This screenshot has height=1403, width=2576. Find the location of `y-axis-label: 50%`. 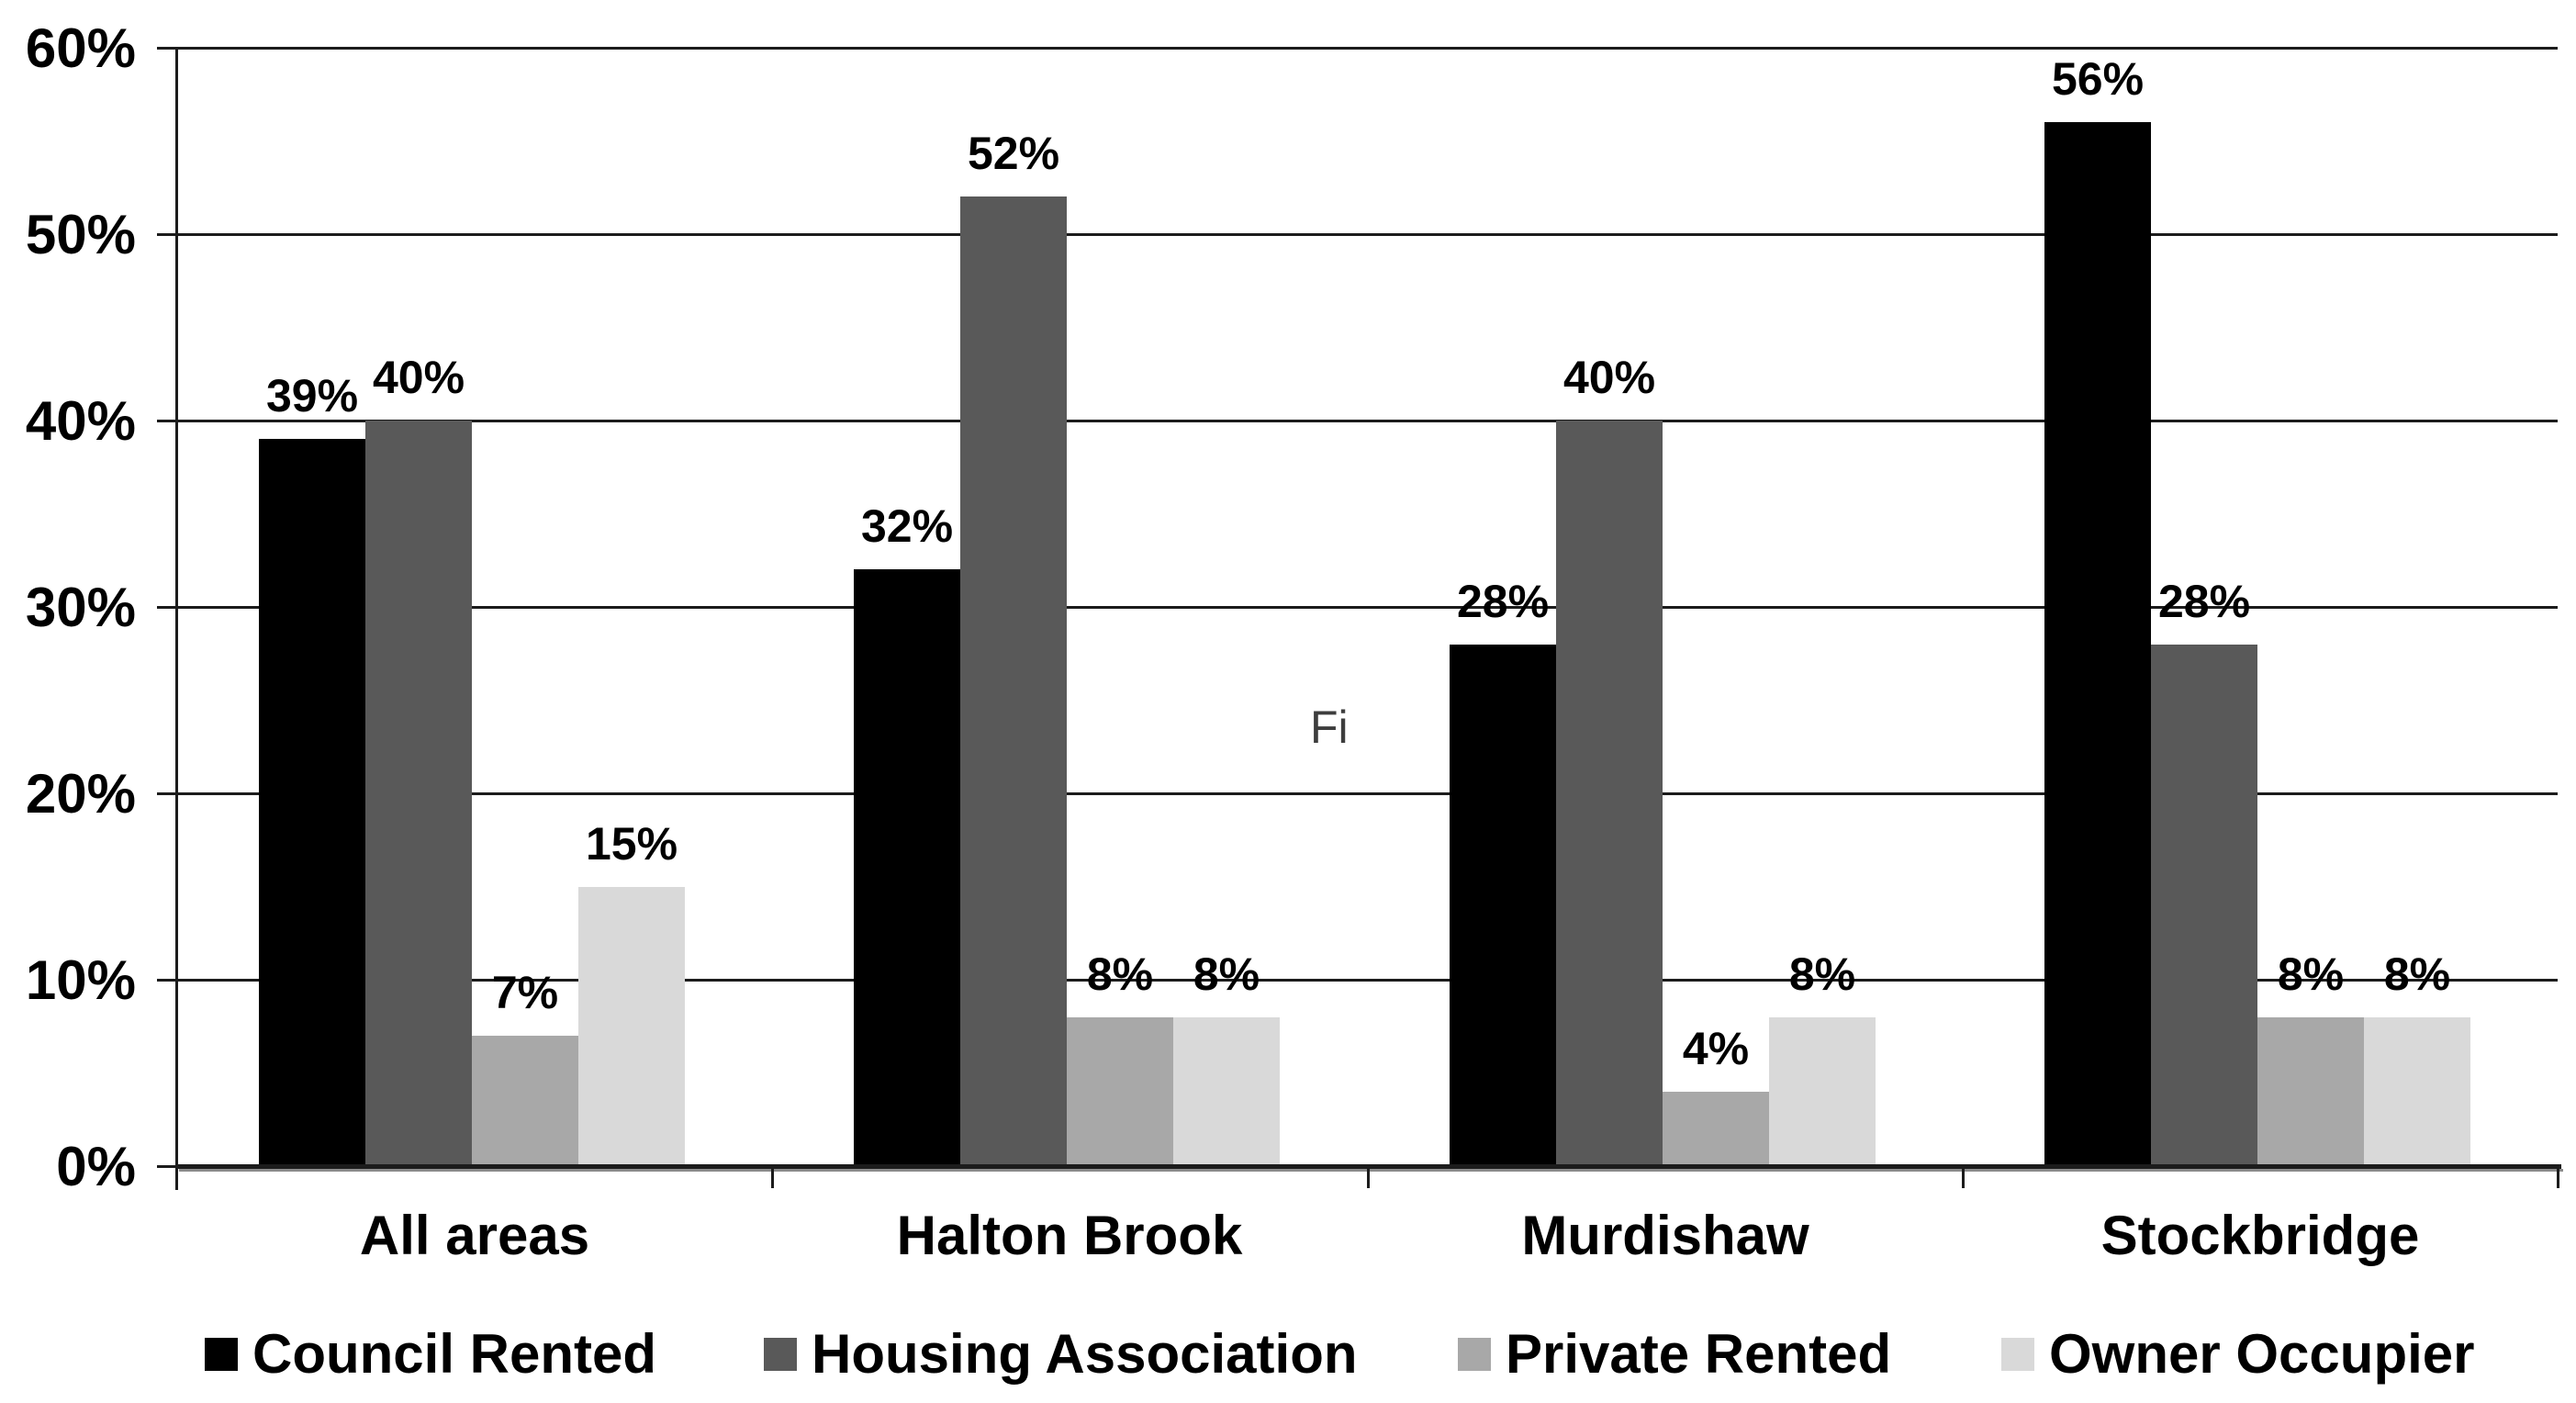

y-axis-label: 50% is located at coordinates (80, 234).